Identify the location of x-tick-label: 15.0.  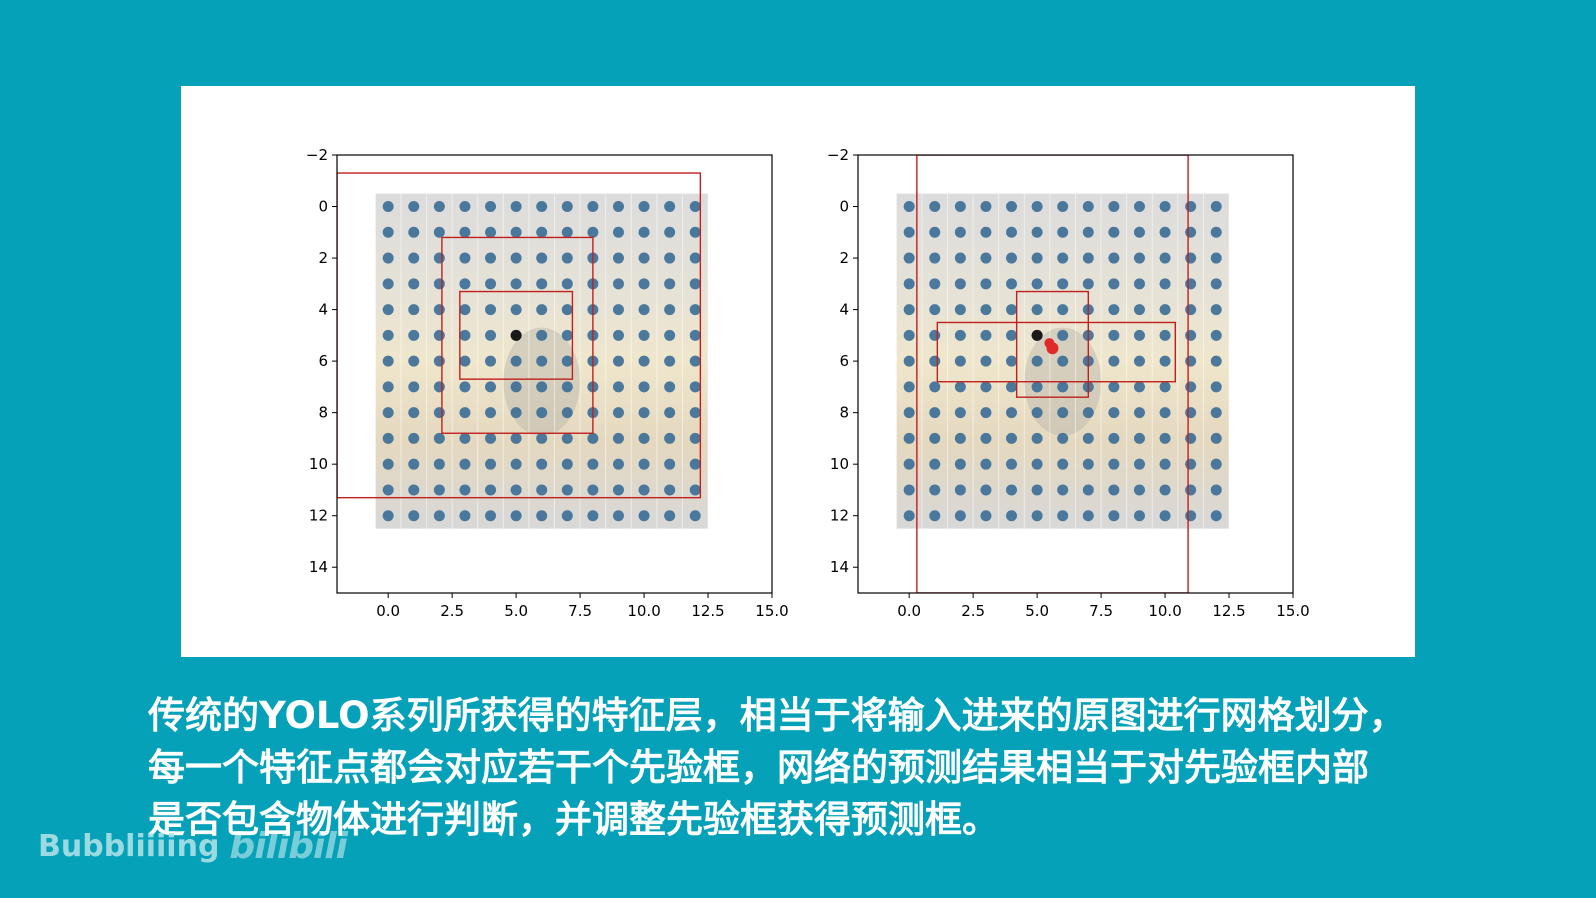
(771, 611).